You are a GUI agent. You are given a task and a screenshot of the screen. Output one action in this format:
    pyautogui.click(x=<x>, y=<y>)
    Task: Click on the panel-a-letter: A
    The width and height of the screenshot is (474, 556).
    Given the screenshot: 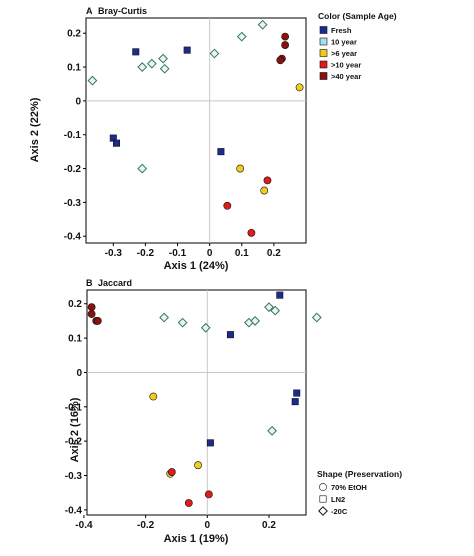 What is the action you would take?
    pyautogui.click(x=89, y=11)
    